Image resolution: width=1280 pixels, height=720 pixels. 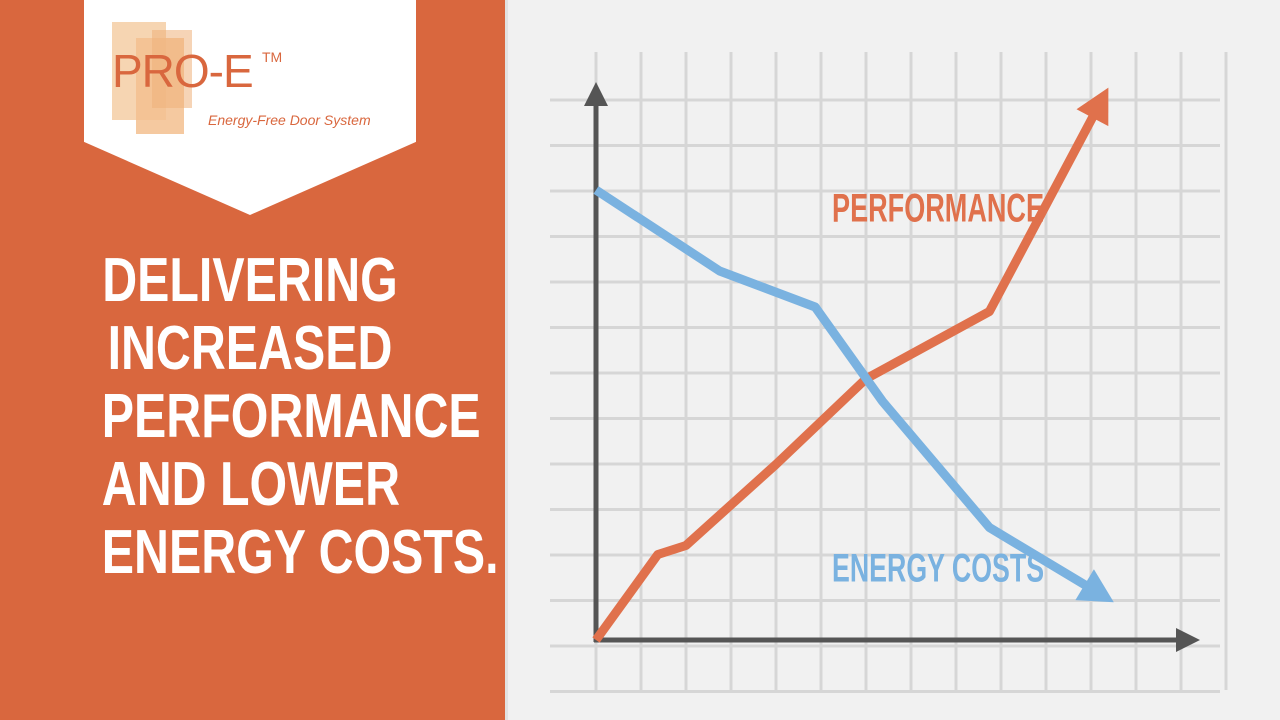 I want to click on series-label-energy-costs: ENERGY COSTS, so click(x=938, y=569).